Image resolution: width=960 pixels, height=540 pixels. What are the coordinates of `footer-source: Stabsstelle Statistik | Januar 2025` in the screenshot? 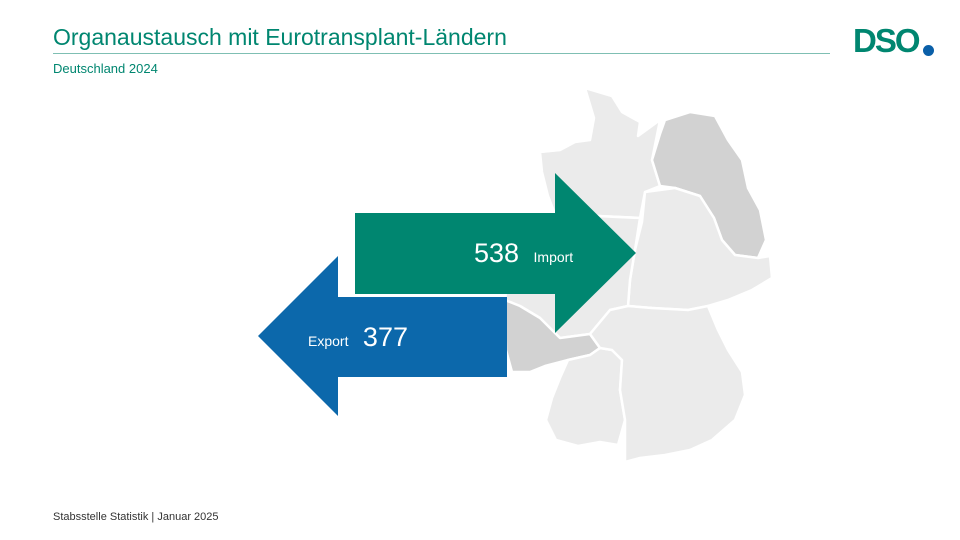 It's located at (136, 517).